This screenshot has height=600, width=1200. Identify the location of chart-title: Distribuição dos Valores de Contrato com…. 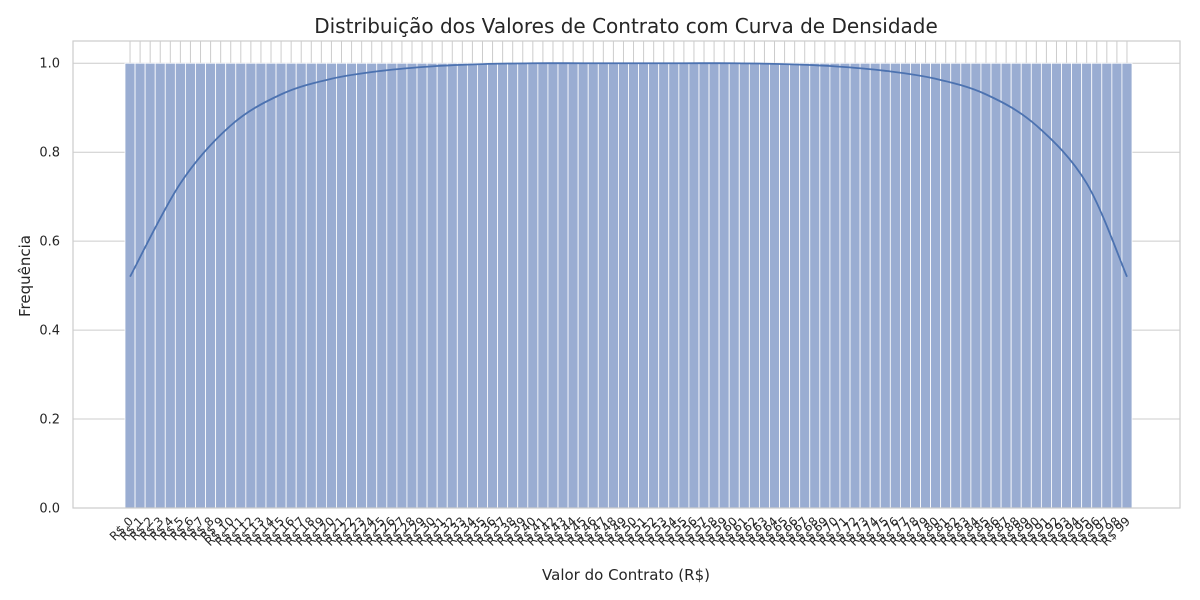
(626, 26).